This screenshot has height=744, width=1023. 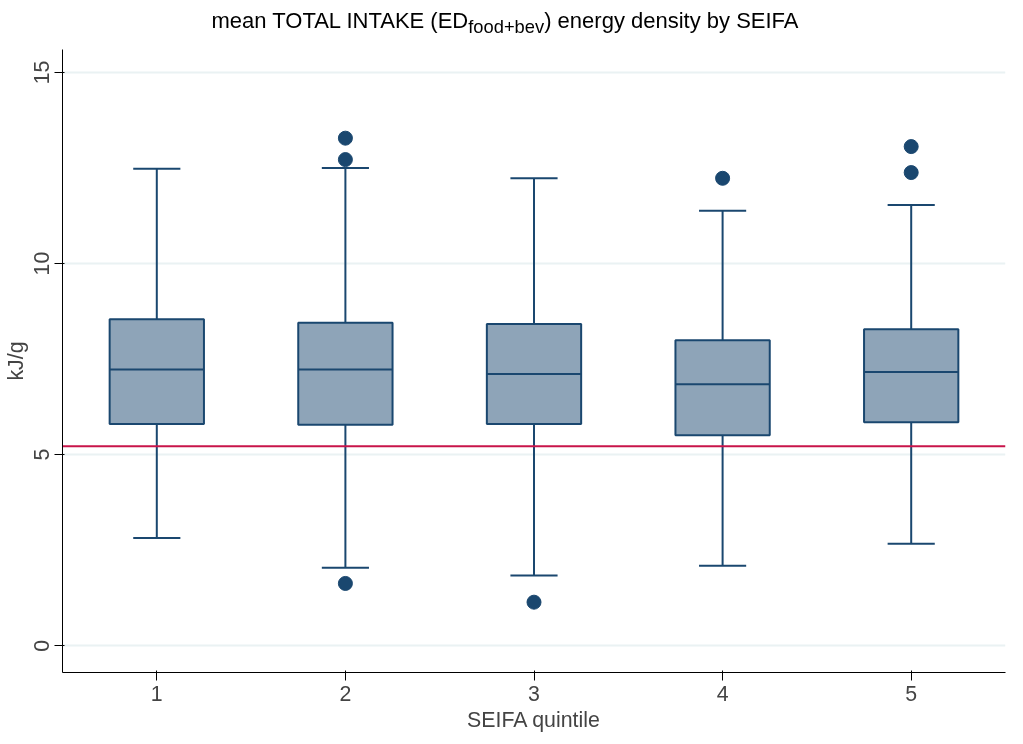 What do you see at coordinates (42, 454) in the screenshot?
I see `y-tick-label: 5` at bounding box center [42, 454].